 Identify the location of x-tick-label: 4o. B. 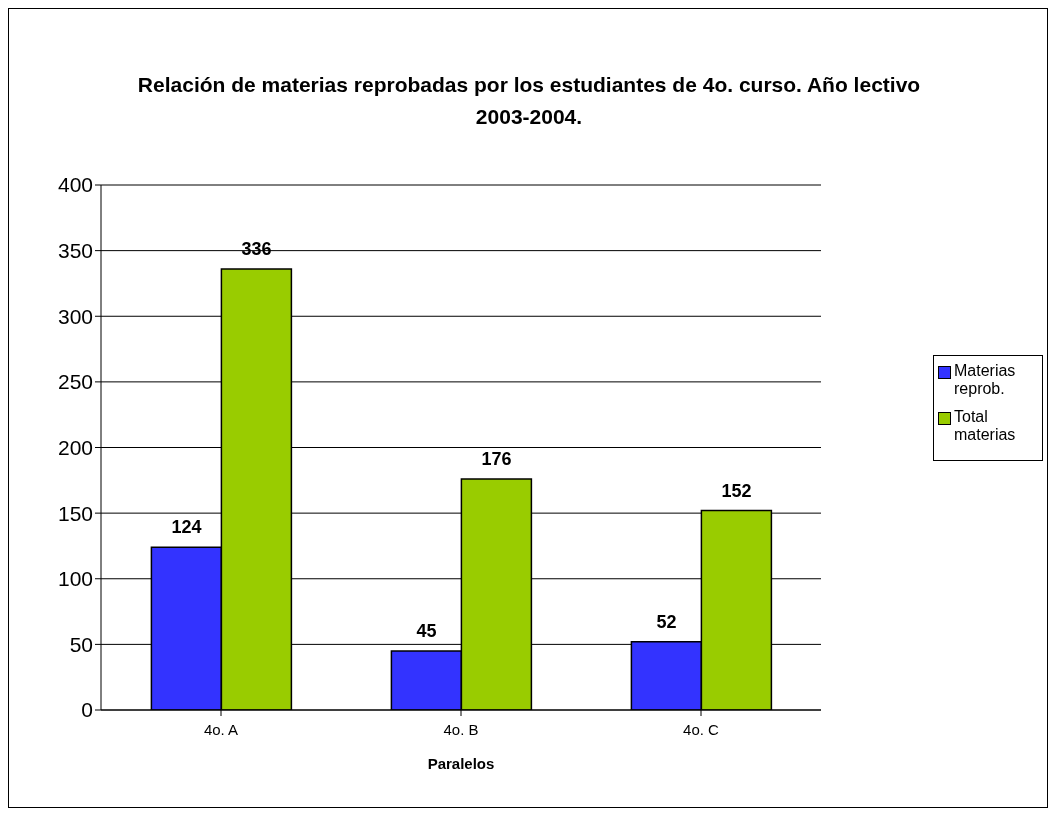
(461, 729).